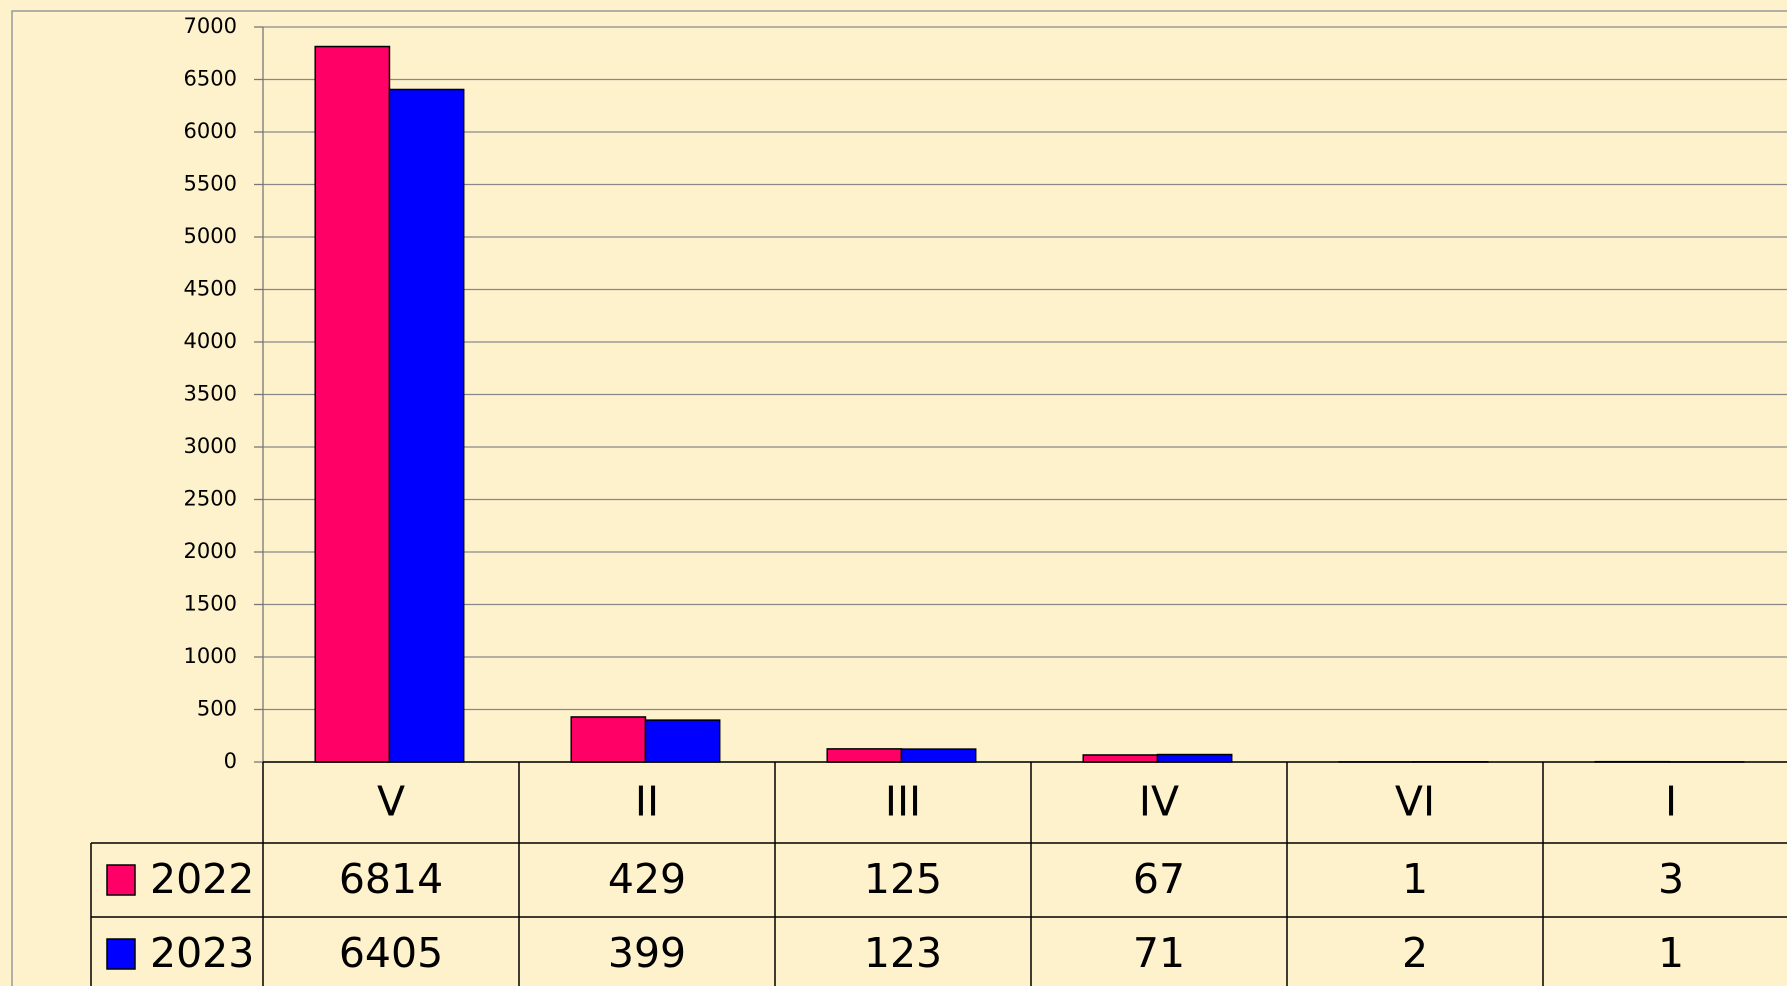 The width and height of the screenshot is (1787, 986). What do you see at coordinates (903, 953) in the screenshot?
I see `table-value: 123` at bounding box center [903, 953].